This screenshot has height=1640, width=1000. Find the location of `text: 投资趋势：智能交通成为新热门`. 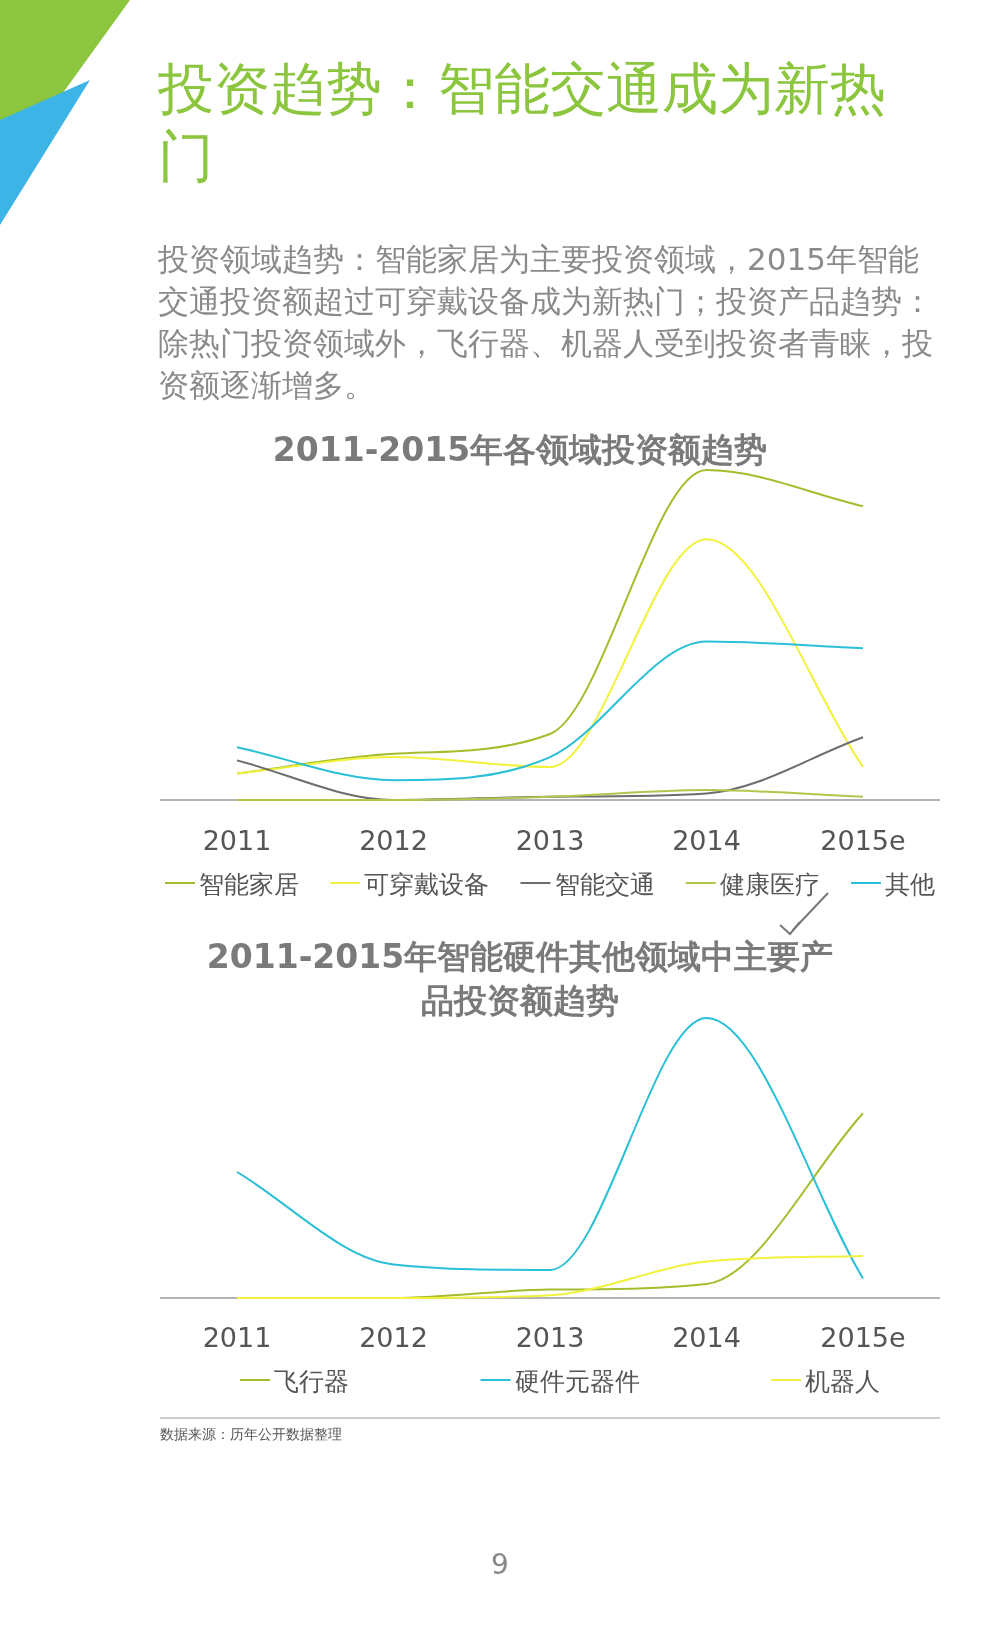

text: 投资趋势：智能交通成为新热门 is located at coordinates (522, 123).